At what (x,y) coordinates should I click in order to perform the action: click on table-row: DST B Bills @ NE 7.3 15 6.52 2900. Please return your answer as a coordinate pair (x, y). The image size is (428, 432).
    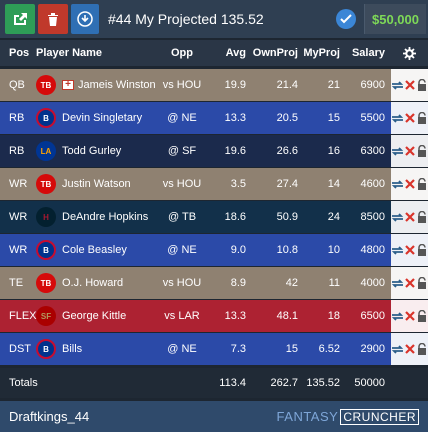
    Looking at the image, I should click on (214, 349).